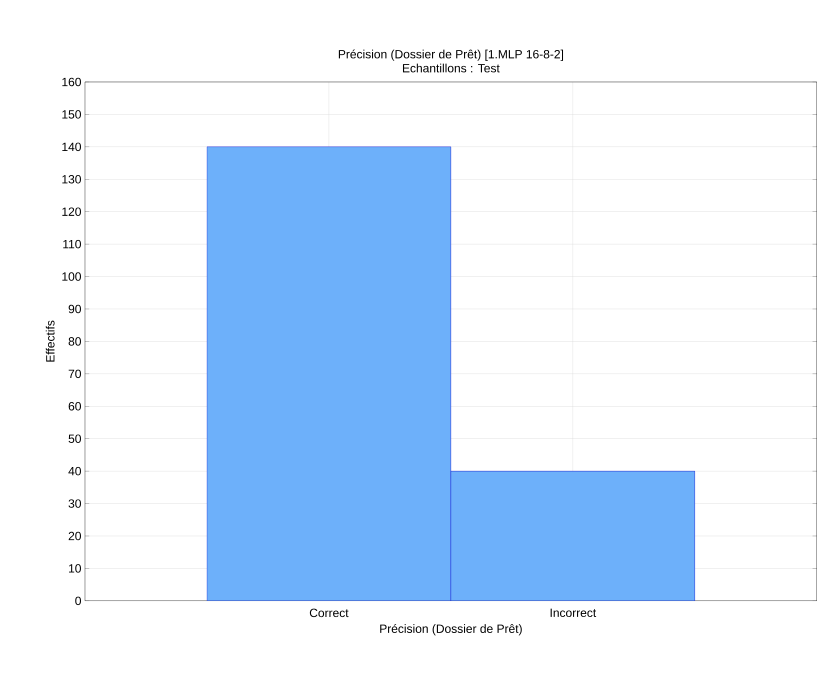  Describe the element at coordinates (71, 82) in the screenshot. I see `y-tick-label: 160` at that location.